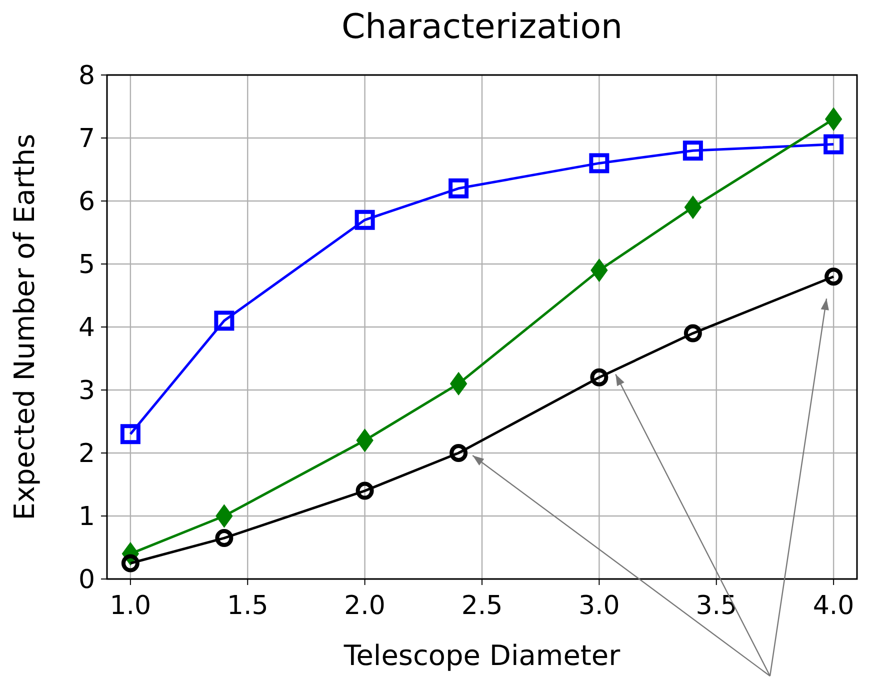 Image resolution: width=884 pixels, height=678 pixels. Describe the element at coordinates (247, 606) in the screenshot. I see `x-tick-label: 1.5` at that location.